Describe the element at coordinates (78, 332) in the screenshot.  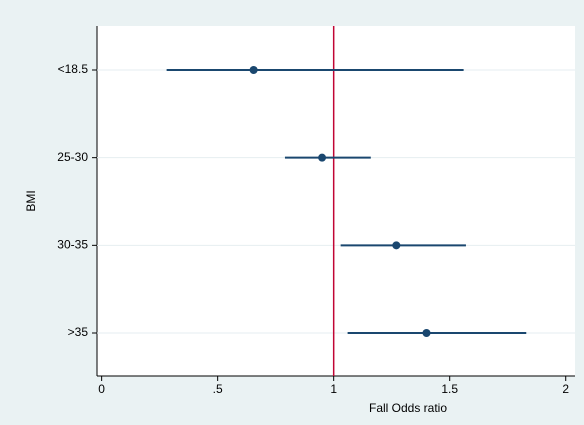
I see `y-tick-label: >35` at that location.